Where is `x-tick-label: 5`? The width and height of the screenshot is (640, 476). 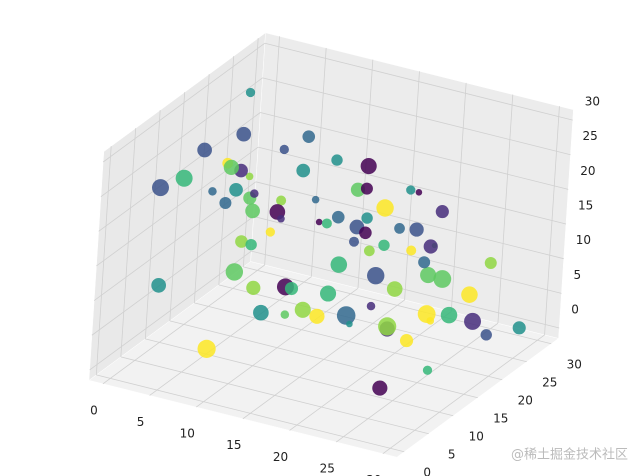
x-tick-label: 5 is located at coordinates (141, 422).